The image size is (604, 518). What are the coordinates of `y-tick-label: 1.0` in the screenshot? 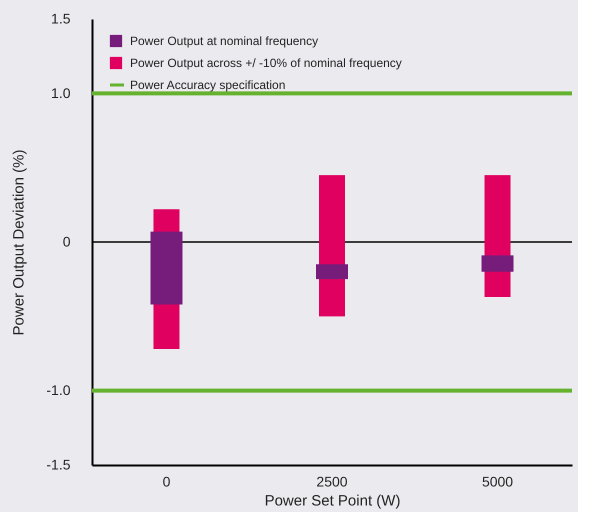 It's located at (61, 92).